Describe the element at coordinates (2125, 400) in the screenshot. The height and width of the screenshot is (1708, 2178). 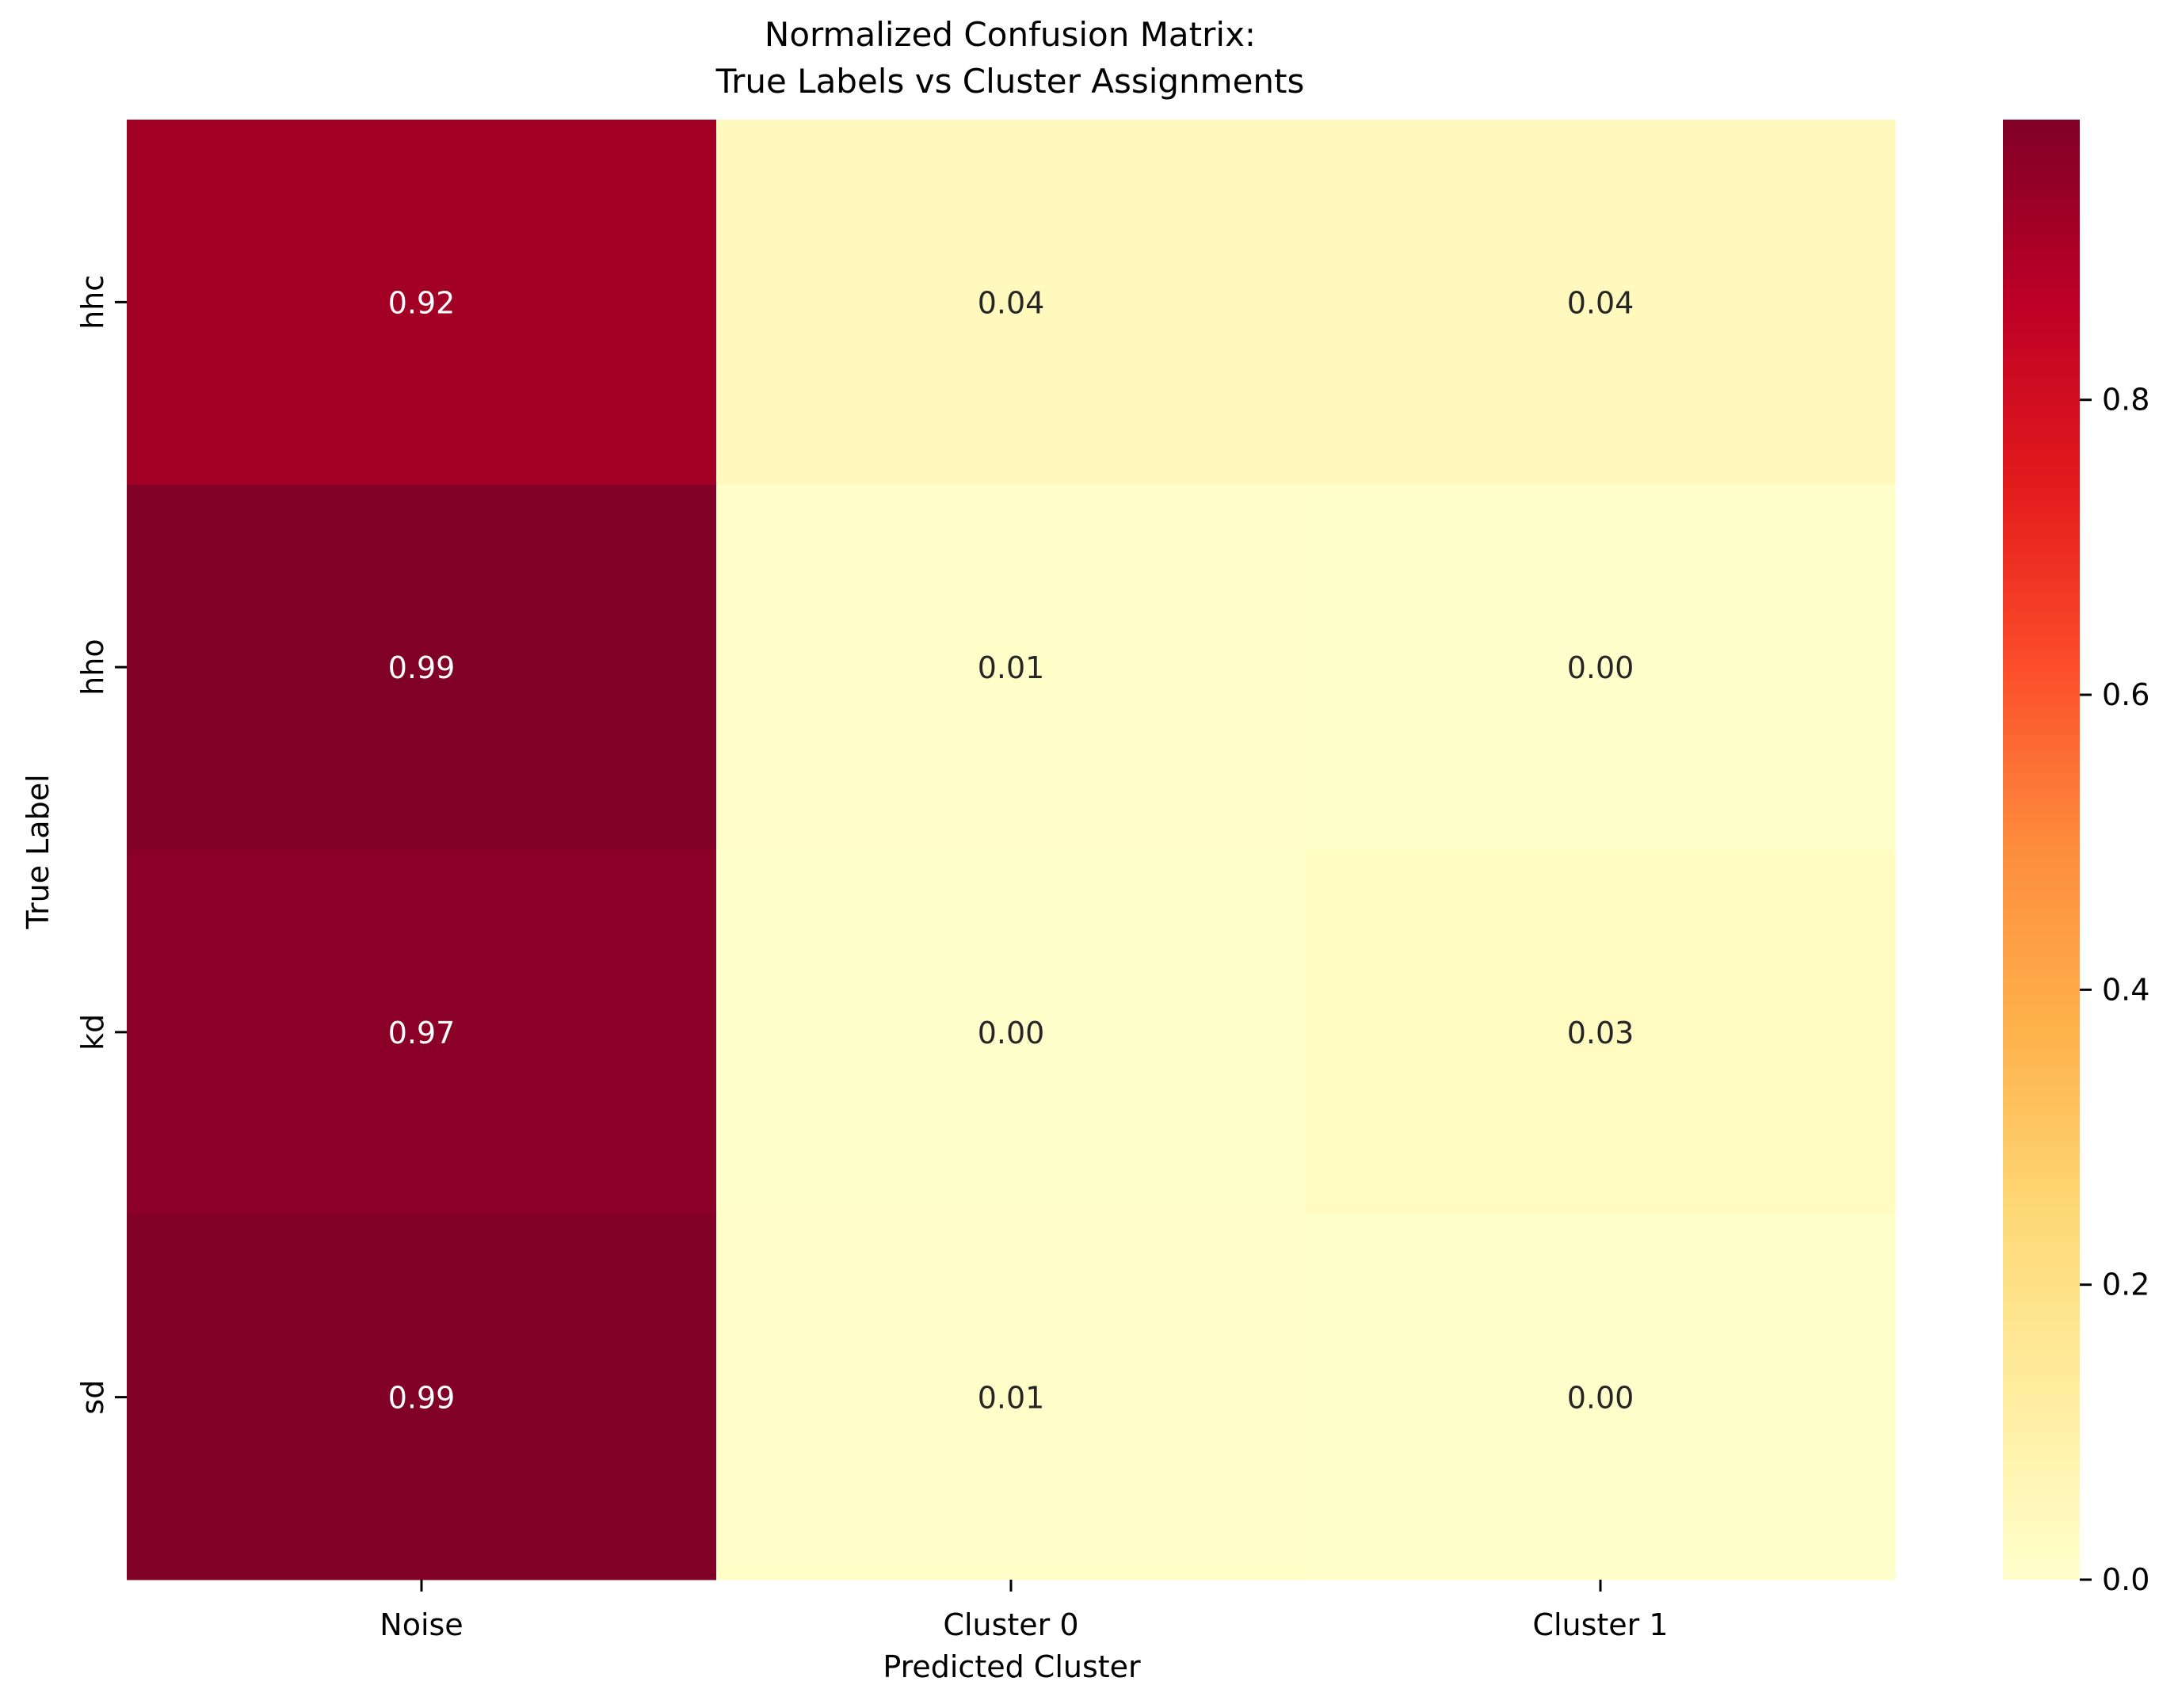
I see `colorbar-tick-label: 0.8` at that location.